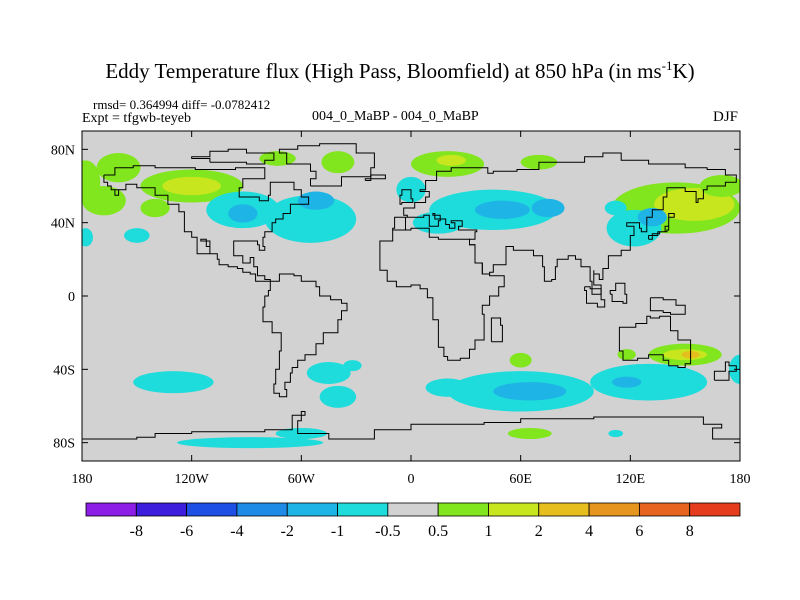  What do you see at coordinates (236, 531) in the screenshot?
I see `colorbar-label: -4` at bounding box center [236, 531].